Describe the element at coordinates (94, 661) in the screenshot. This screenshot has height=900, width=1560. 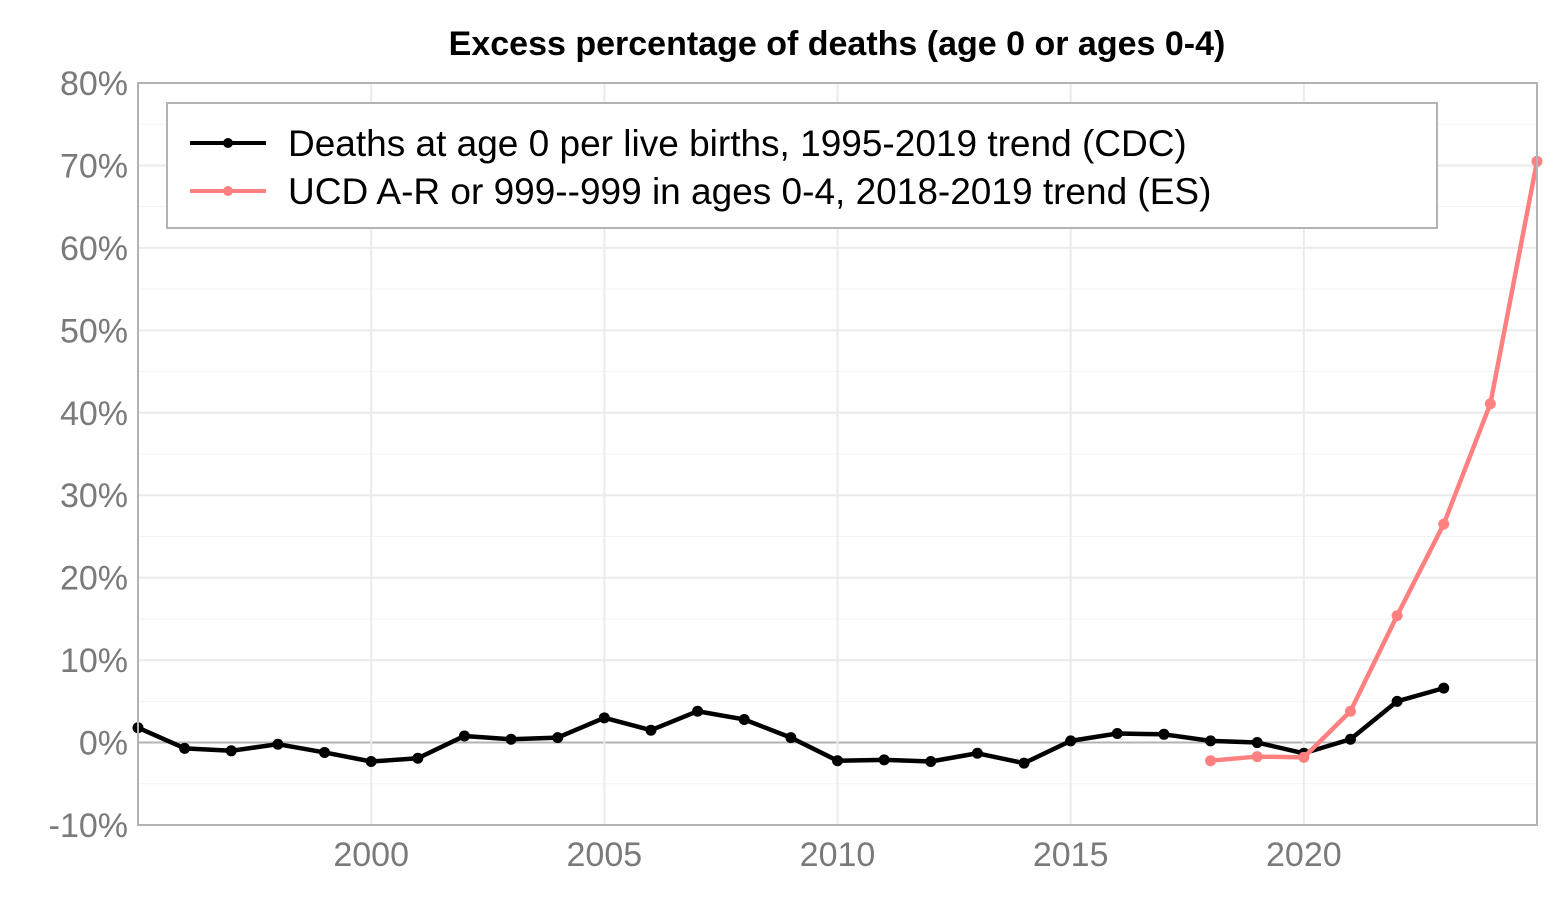
I see `y-tick-label: 10%` at that location.